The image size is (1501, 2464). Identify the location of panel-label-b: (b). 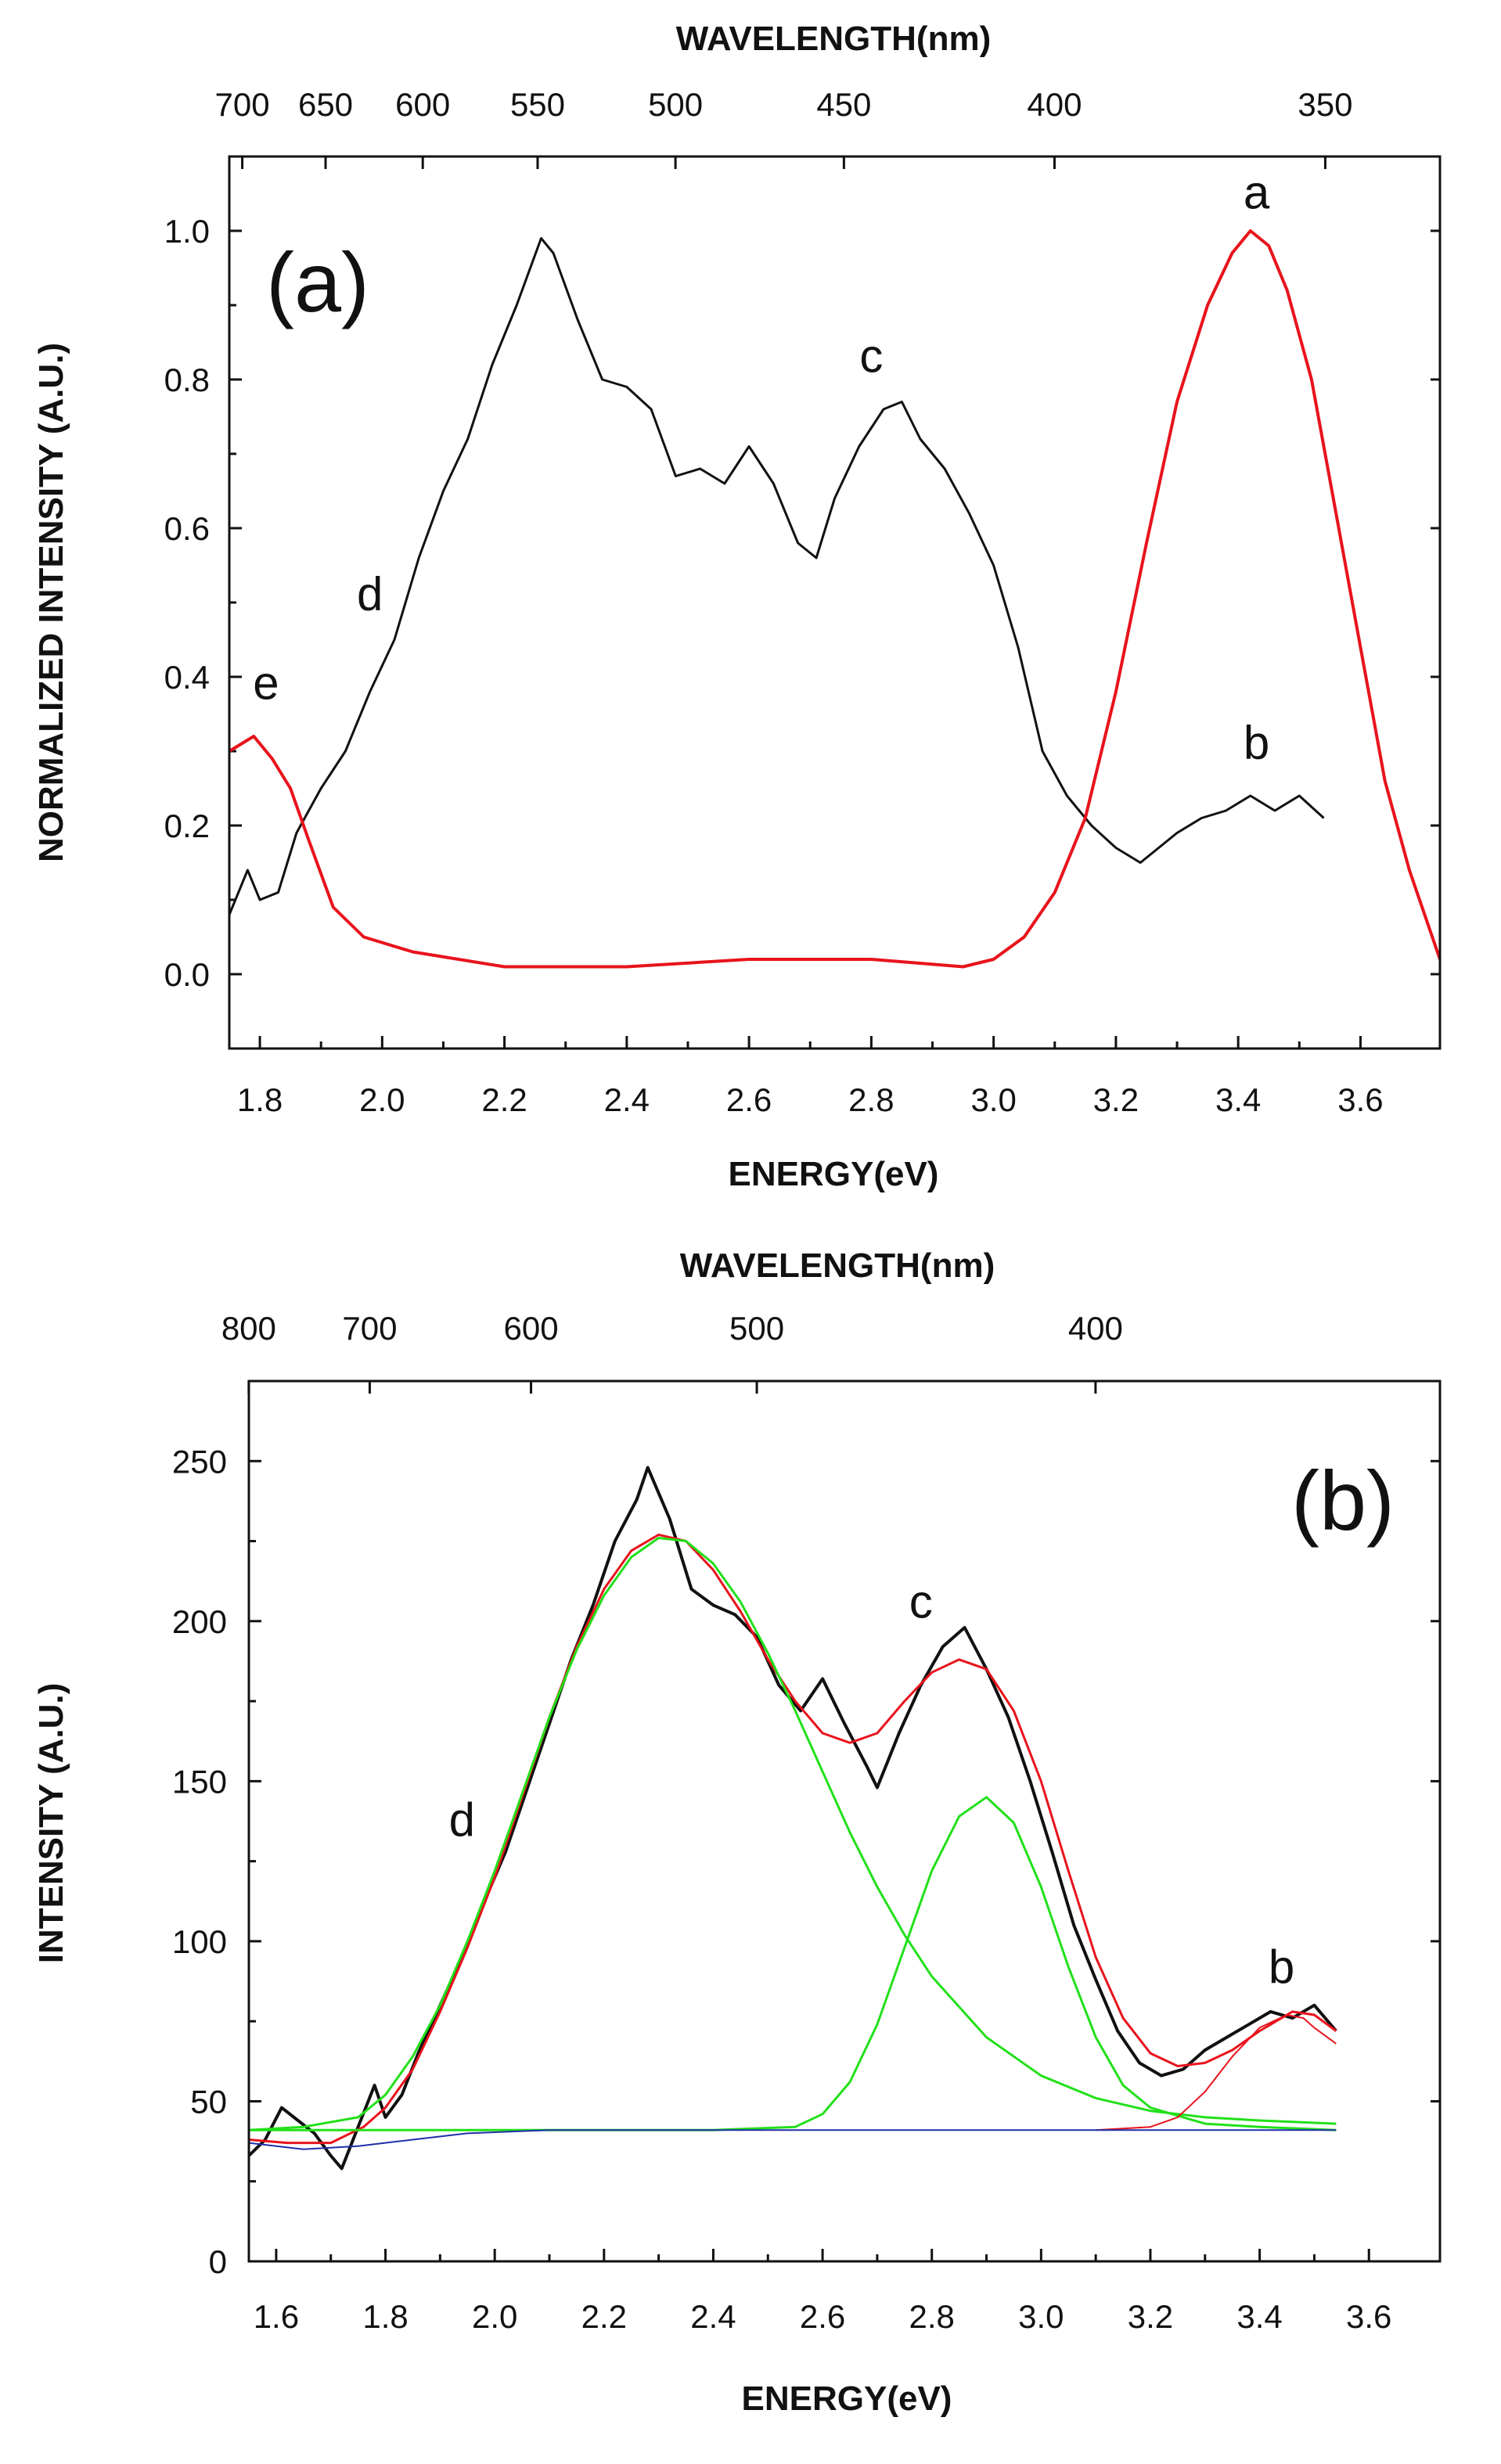
(1343, 1500).